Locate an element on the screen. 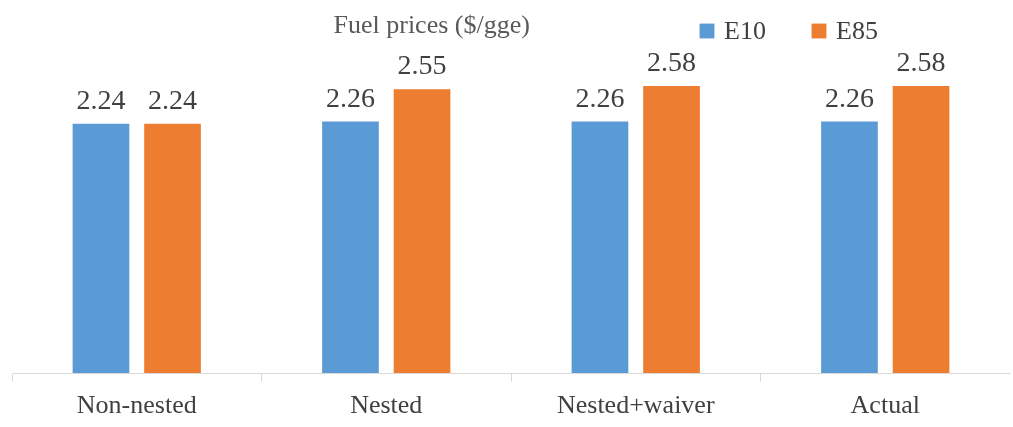  x-tick-label: Non-nested is located at coordinates (136, 404).